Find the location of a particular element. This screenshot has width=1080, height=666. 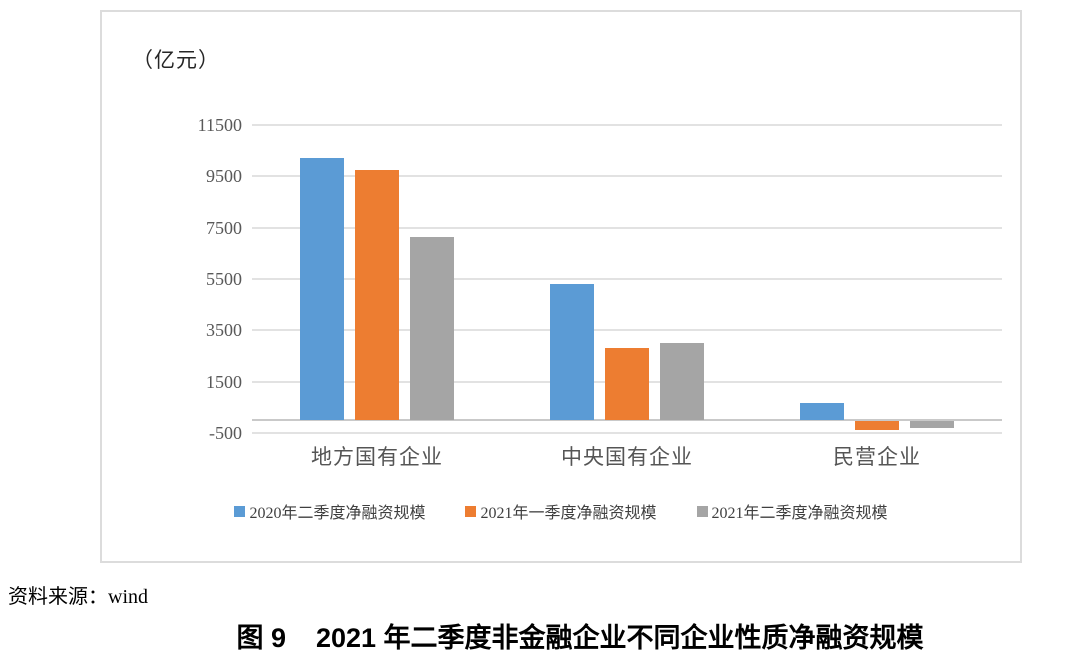

legend-label: 2021年一季度净融资规模 is located at coordinates (568, 513).